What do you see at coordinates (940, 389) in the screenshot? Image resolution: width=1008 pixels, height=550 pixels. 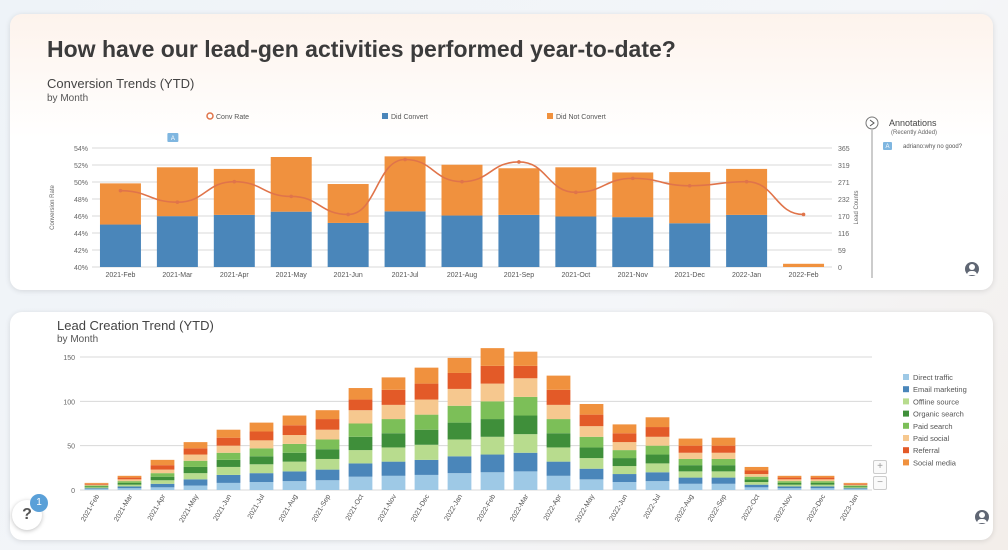 I see `legend-label: Email marketing` at bounding box center [940, 389].